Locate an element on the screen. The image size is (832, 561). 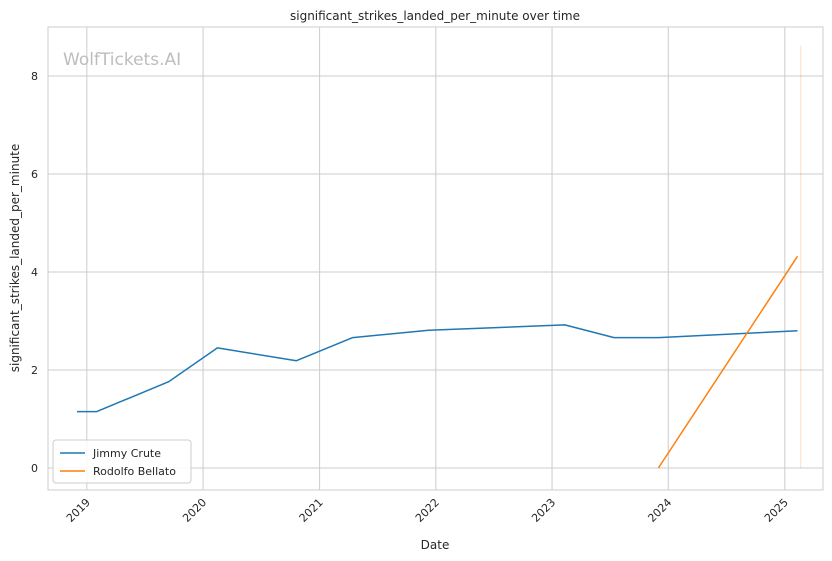
legend: Jimmy Crute Rodolfo Bellato is located at coordinates (122, 461).